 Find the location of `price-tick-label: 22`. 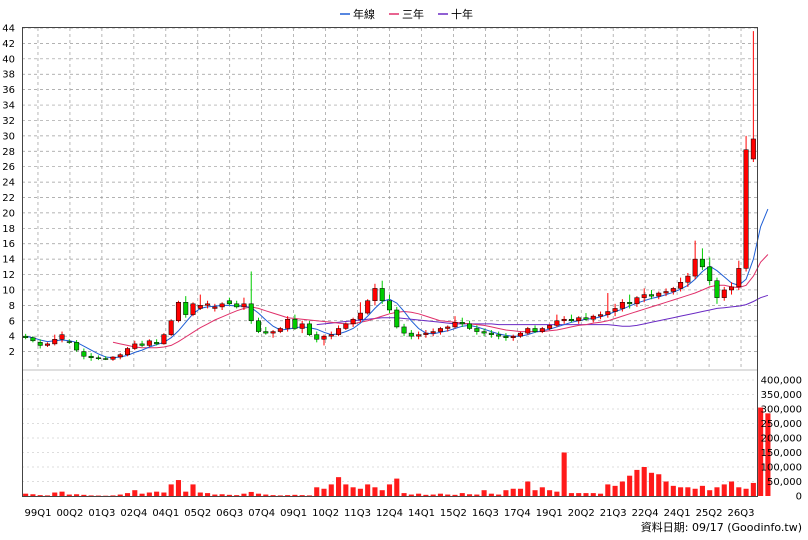

price-tick-label: 22 is located at coordinates (8, 198).